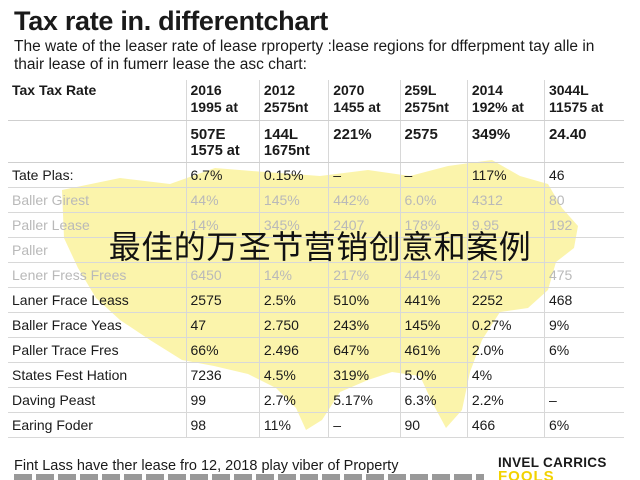 The image size is (640, 480). I want to click on column-header: 2016 1995 at, so click(222, 100).